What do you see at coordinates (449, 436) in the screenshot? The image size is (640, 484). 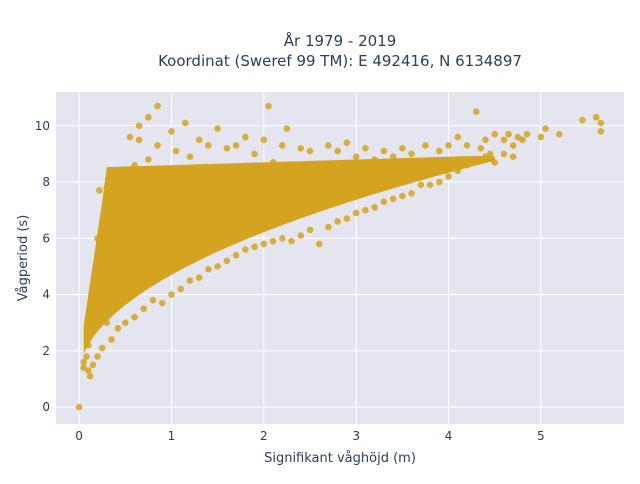 I see `x-tick-label: 4` at bounding box center [449, 436].